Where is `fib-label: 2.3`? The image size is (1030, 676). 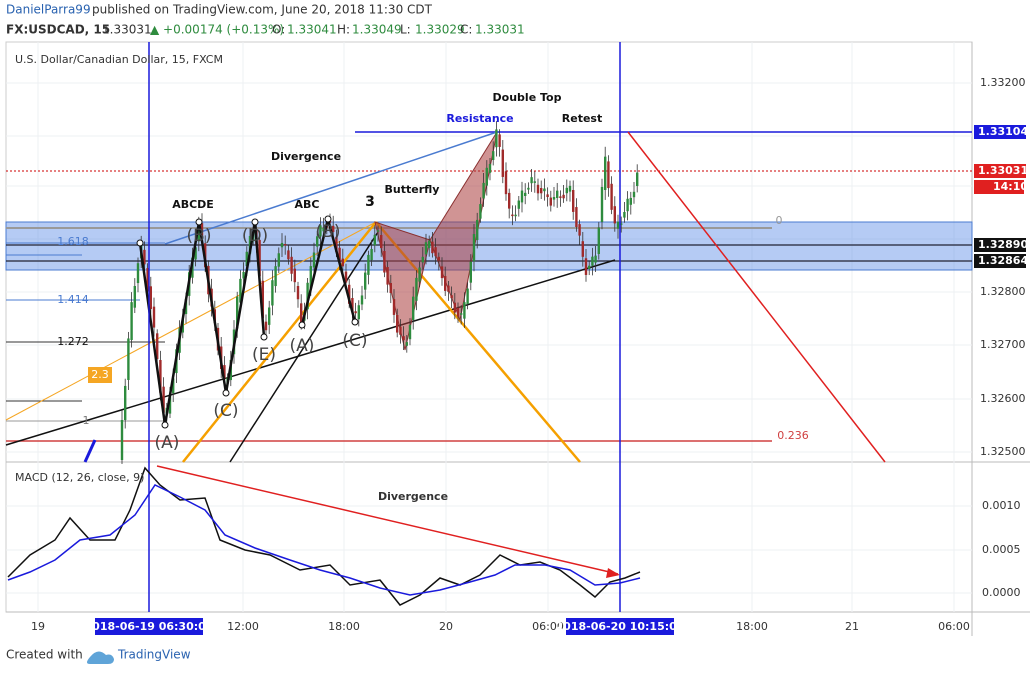
fib-label: 2.3 is located at coordinates (100, 374).